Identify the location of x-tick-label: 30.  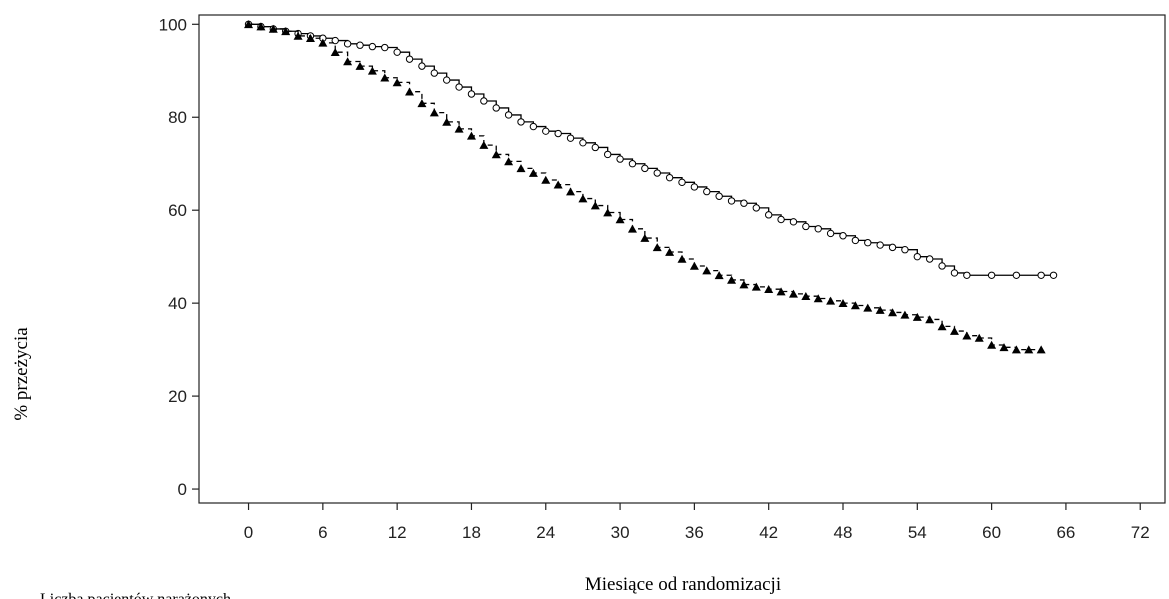
(620, 532).